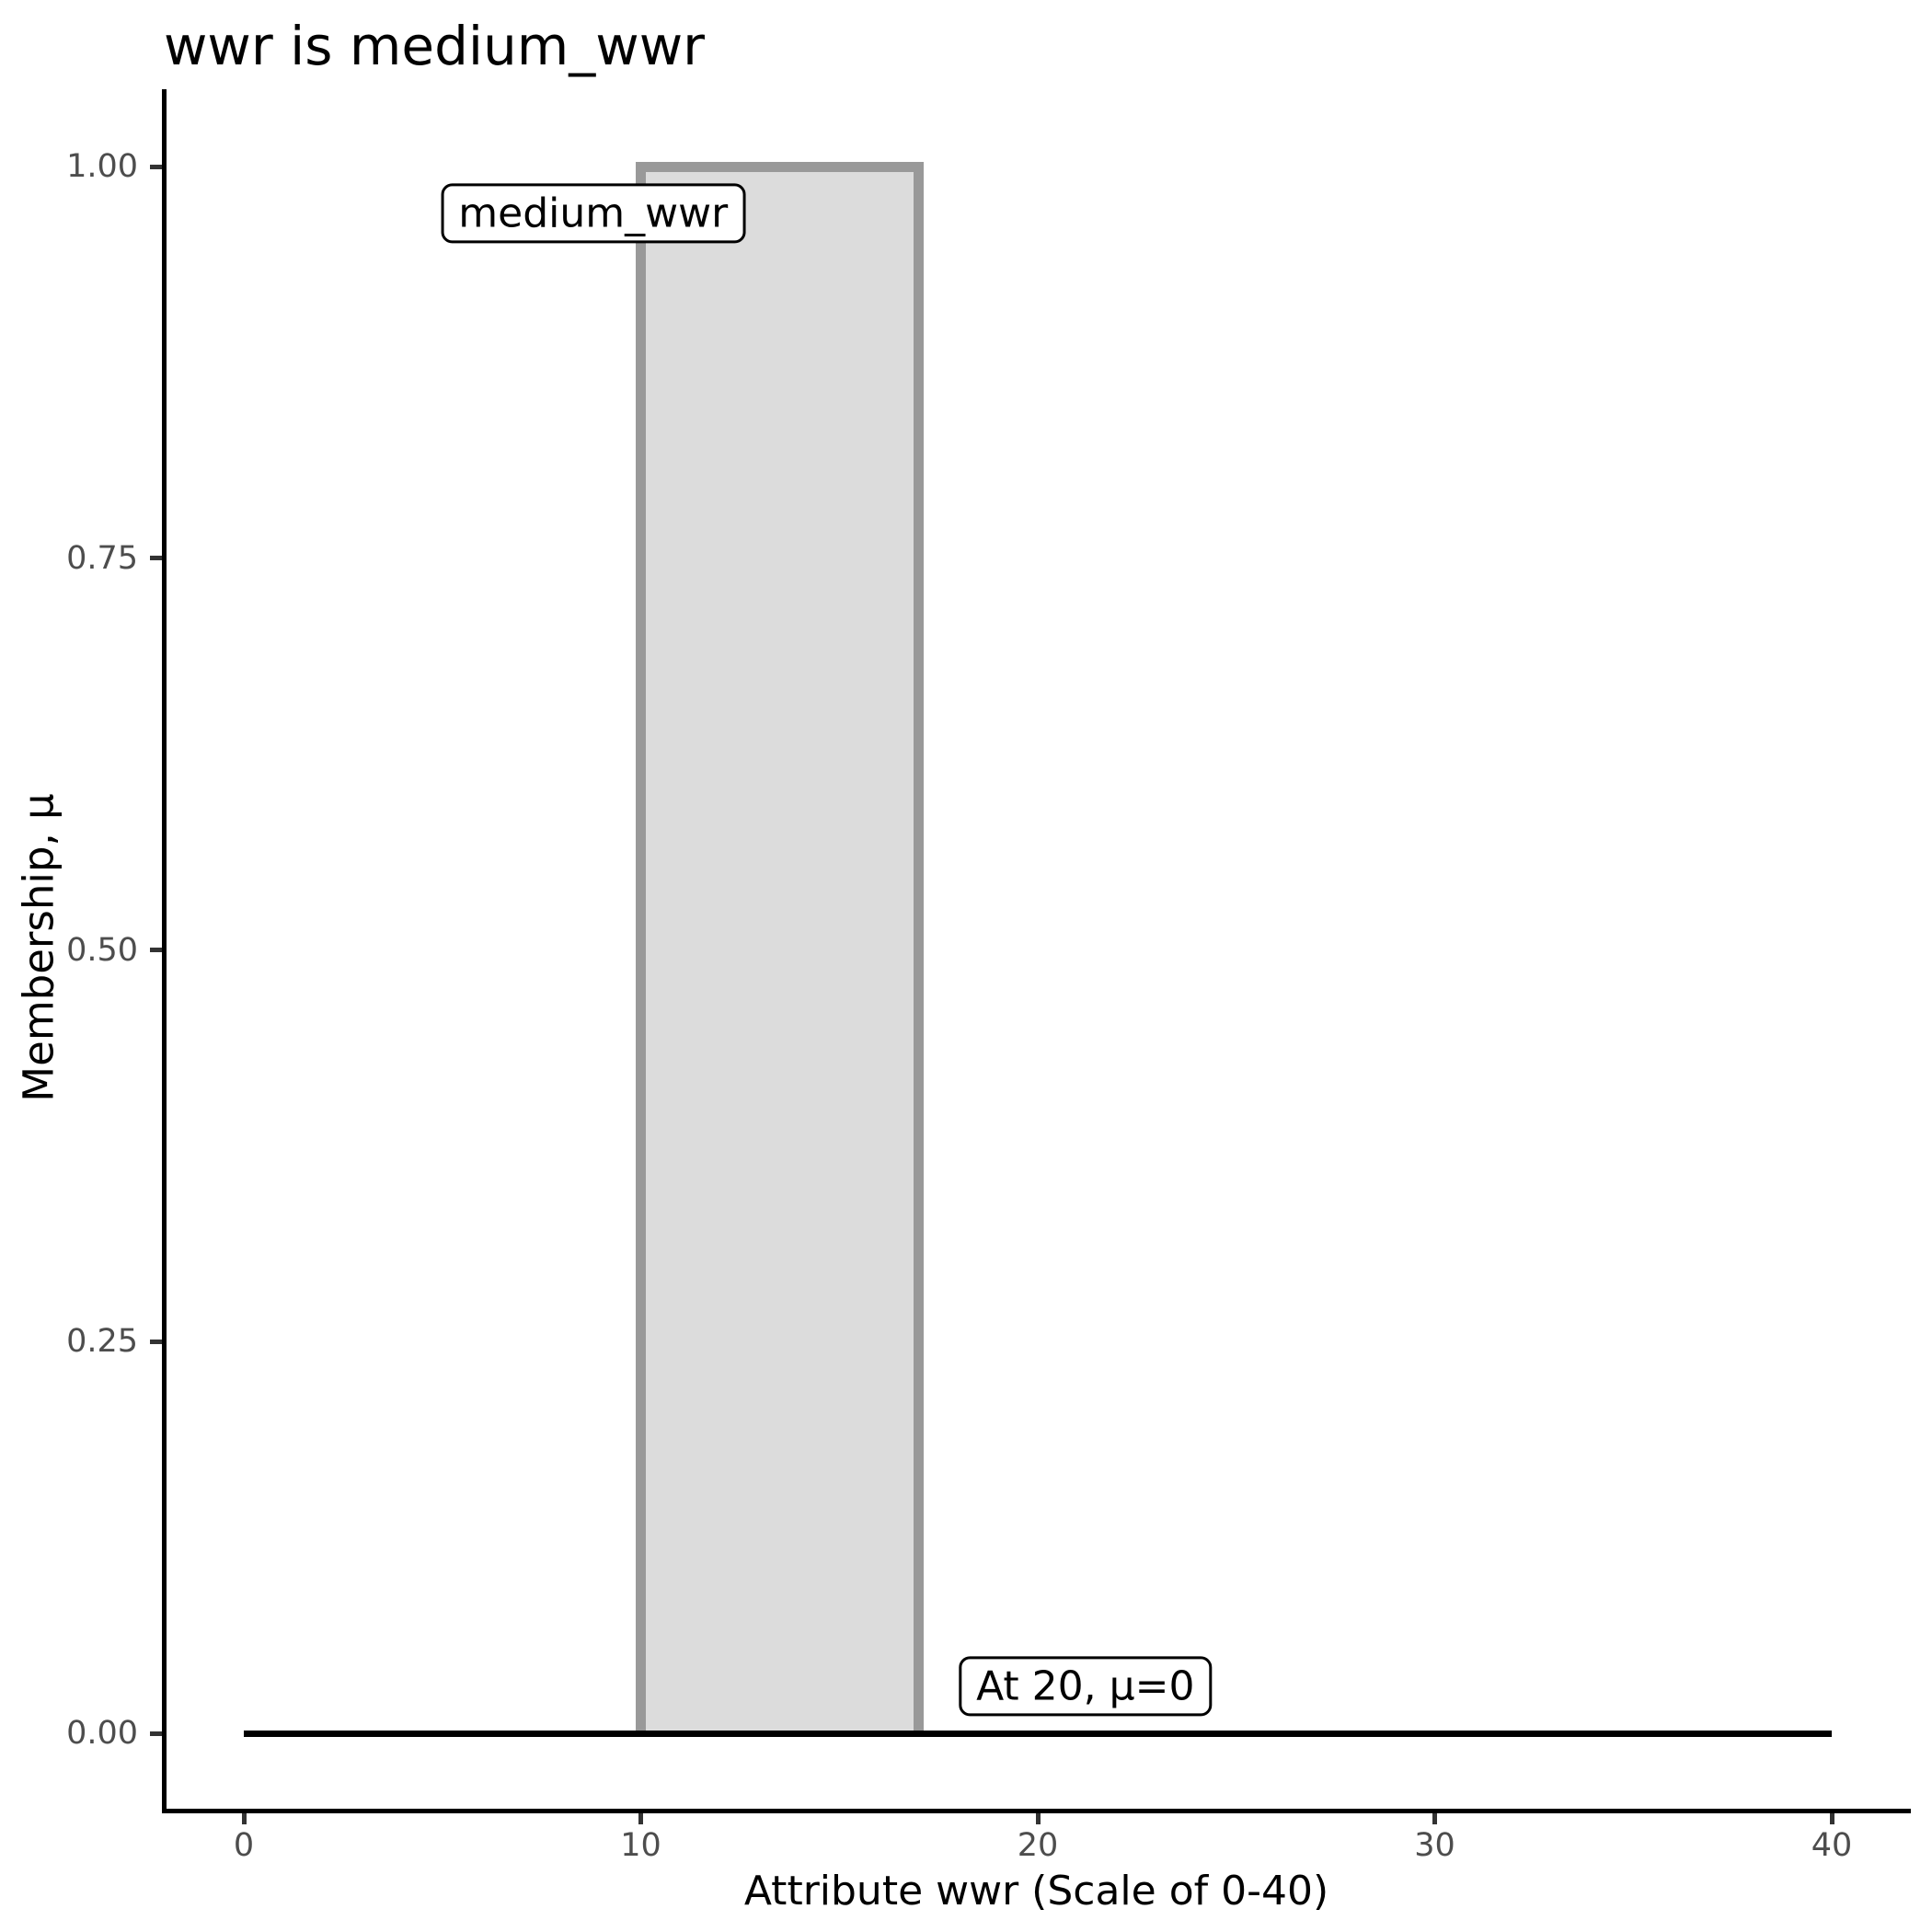 Image resolution: width=1932 pixels, height=1932 pixels. Describe the element at coordinates (102, 558) in the screenshot. I see `y-tick-label: 0.75` at that location.